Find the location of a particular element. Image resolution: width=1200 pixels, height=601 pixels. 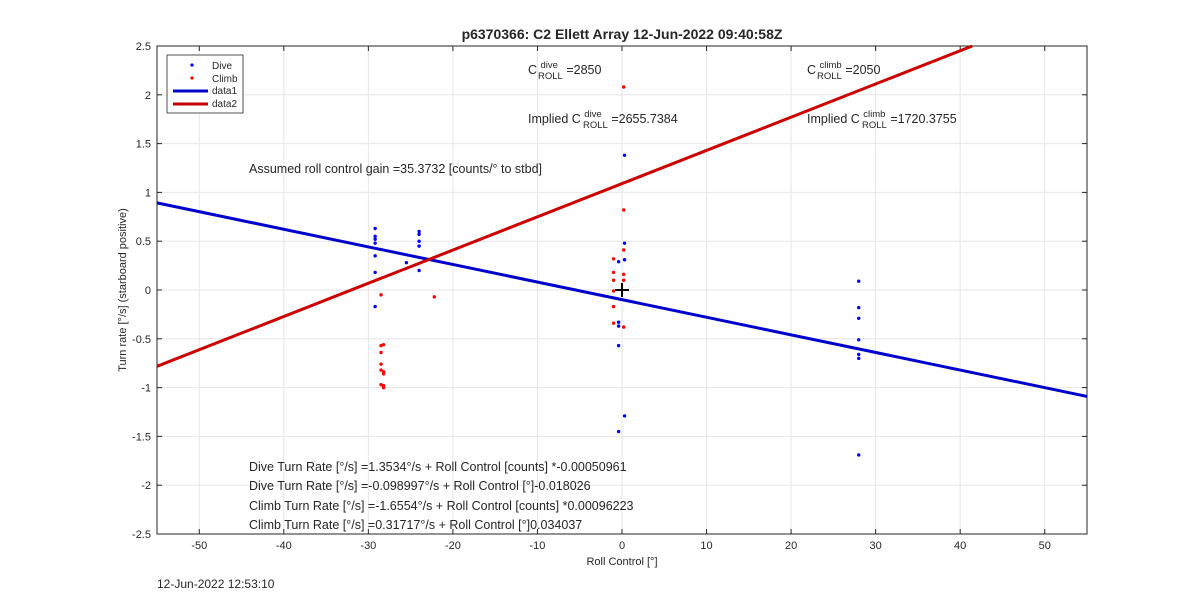

y-axis-label: Turn rate [°/s] (starboard positive) is located at coordinates (123, 290).